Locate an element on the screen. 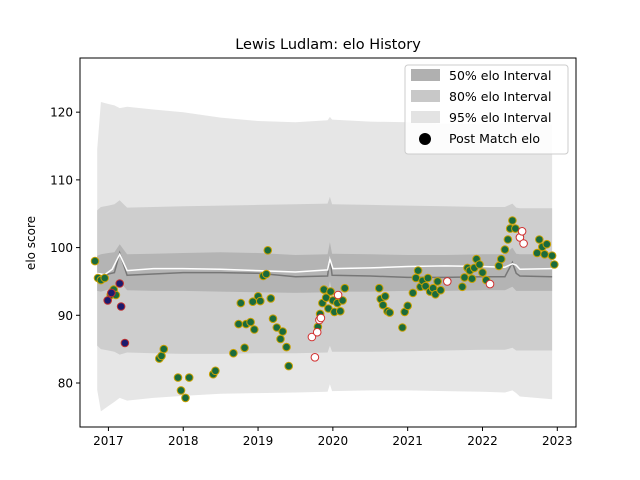 The width and height of the screenshot is (640, 480). legend-marker-post-match is located at coordinates (425, 139).